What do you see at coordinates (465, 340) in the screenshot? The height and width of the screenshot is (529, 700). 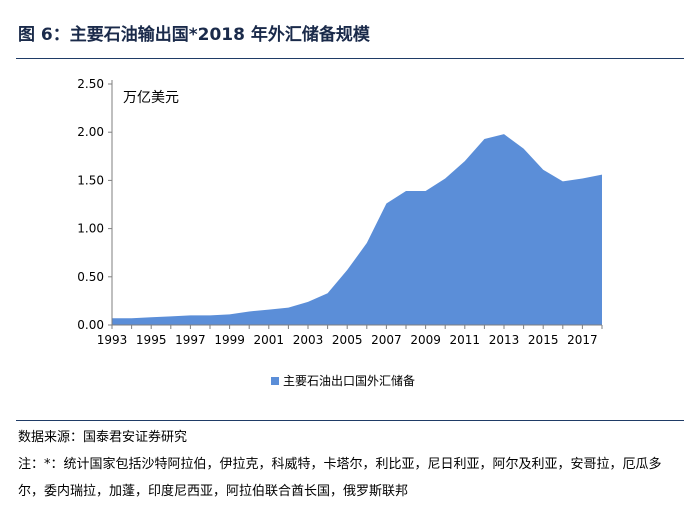 I see `x-tick-label: 2011` at bounding box center [465, 340].